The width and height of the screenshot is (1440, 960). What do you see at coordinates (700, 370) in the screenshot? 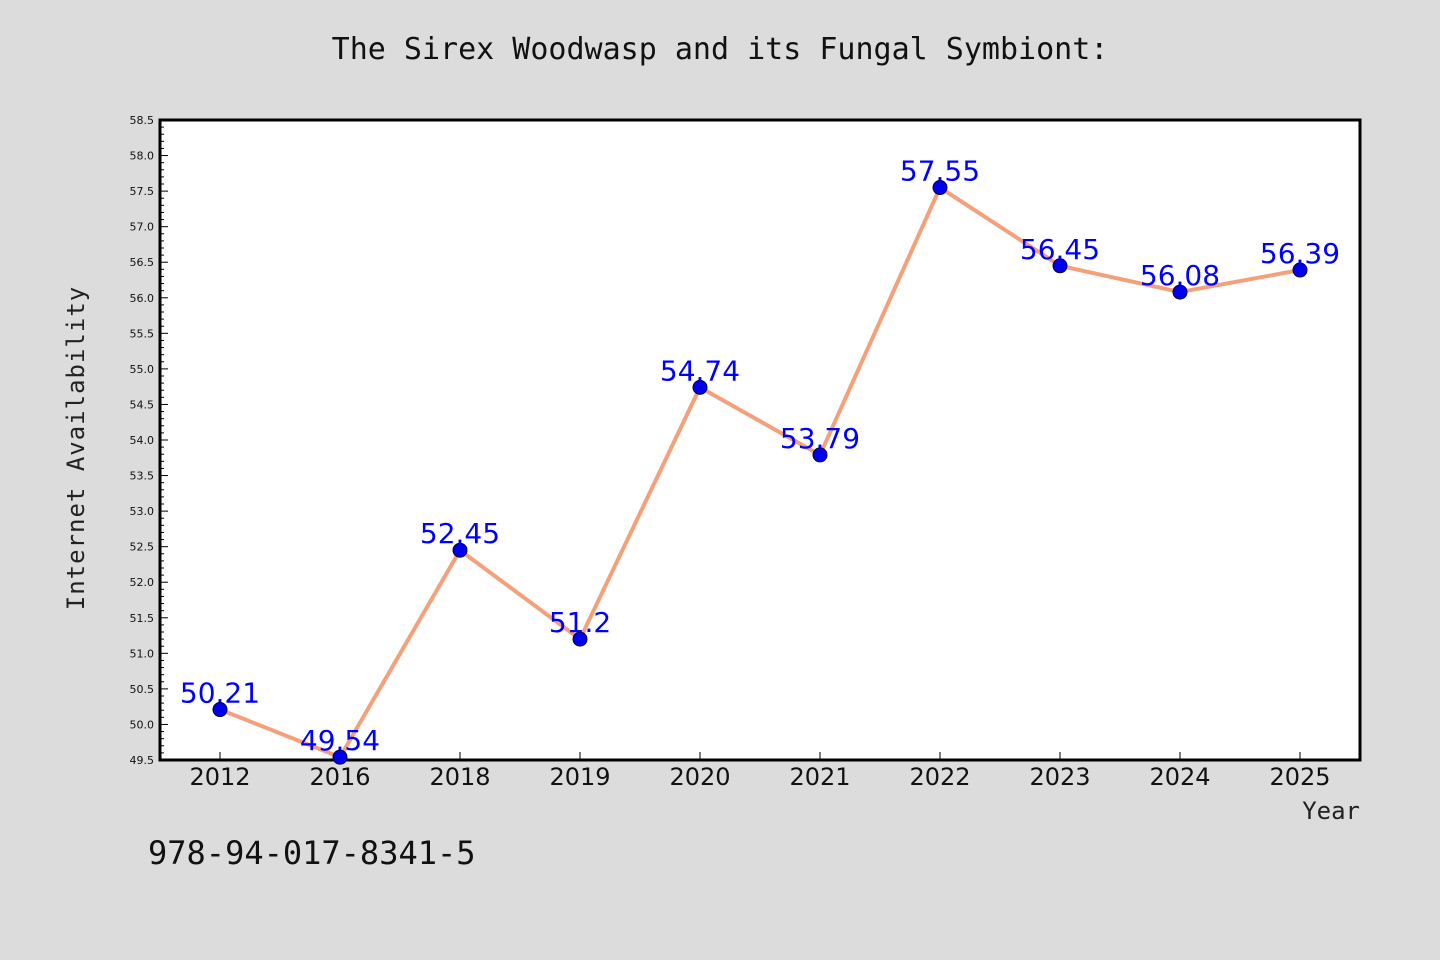
I see `data-label: 54.74` at bounding box center [700, 370].